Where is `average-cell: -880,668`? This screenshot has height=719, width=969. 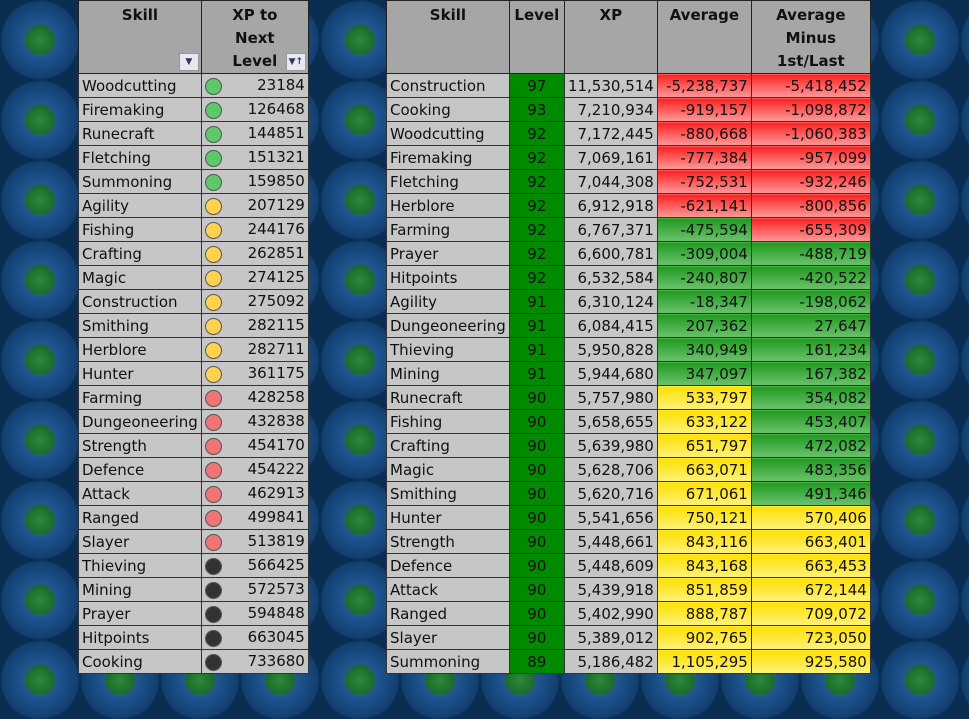 average-cell: -880,668 is located at coordinates (704, 133).